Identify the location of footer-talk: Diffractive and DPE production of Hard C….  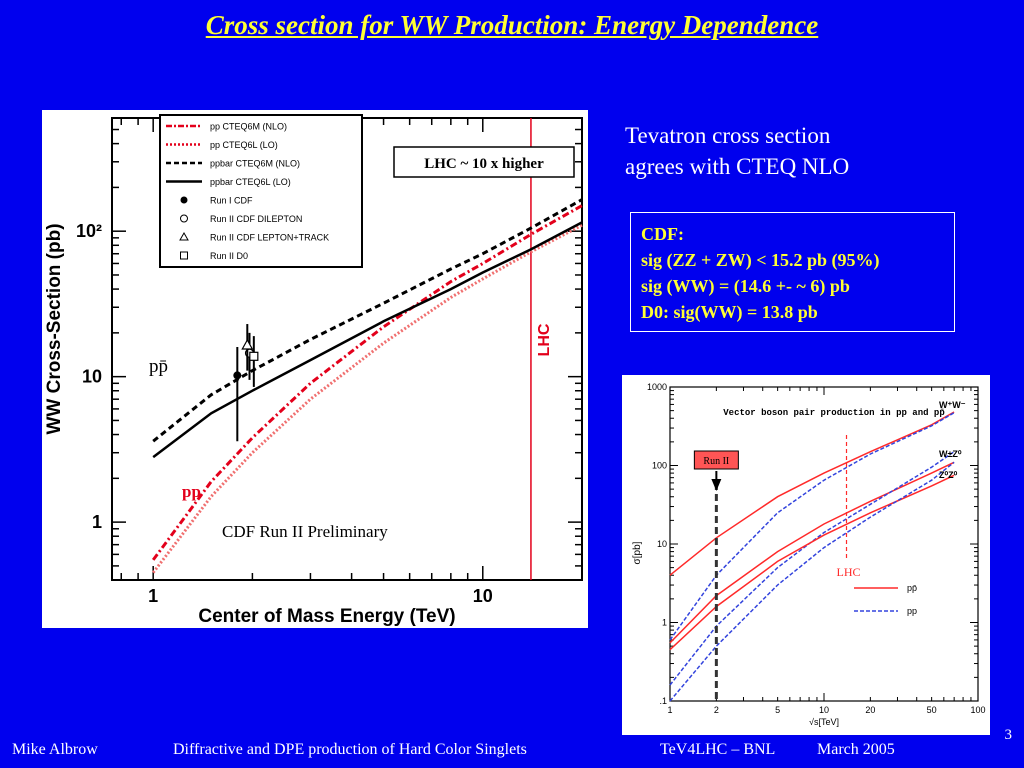
(350, 749).